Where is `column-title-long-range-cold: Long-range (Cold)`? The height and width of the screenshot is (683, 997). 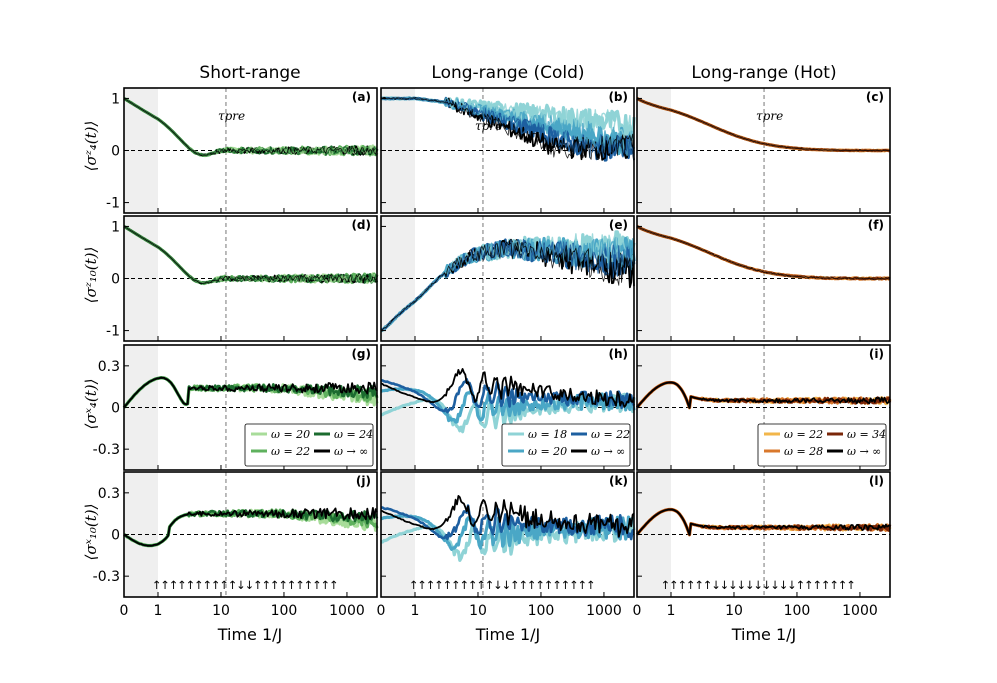 column-title-long-range-cold: Long-range (Cold) is located at coordinates (507, 73).